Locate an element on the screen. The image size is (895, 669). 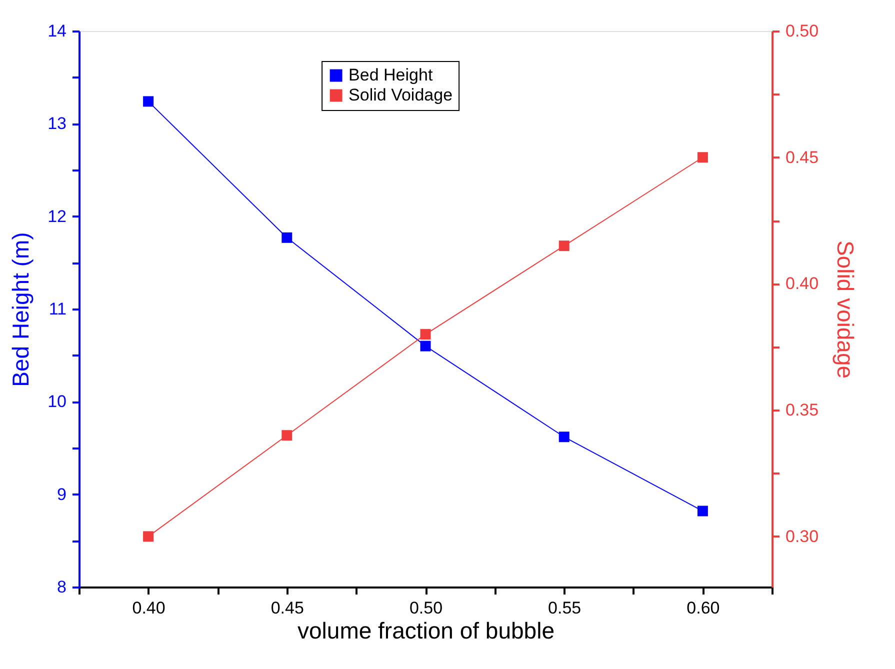
y2-tick-label: 0.45 is located at coordinates (802, 157).